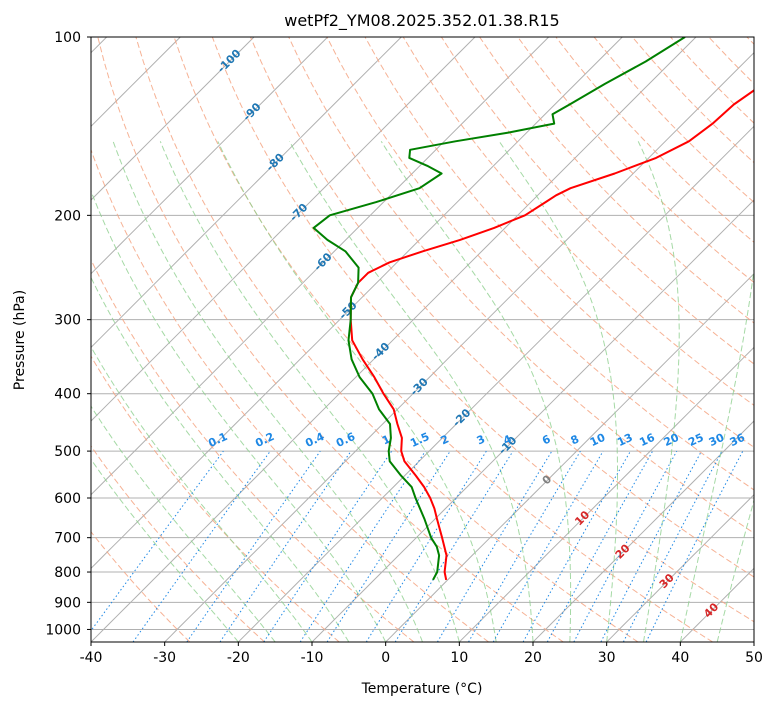  Describe the element at coordinates (67, 38) in the screenshot. I see `y-tick-label: 100` at that location.